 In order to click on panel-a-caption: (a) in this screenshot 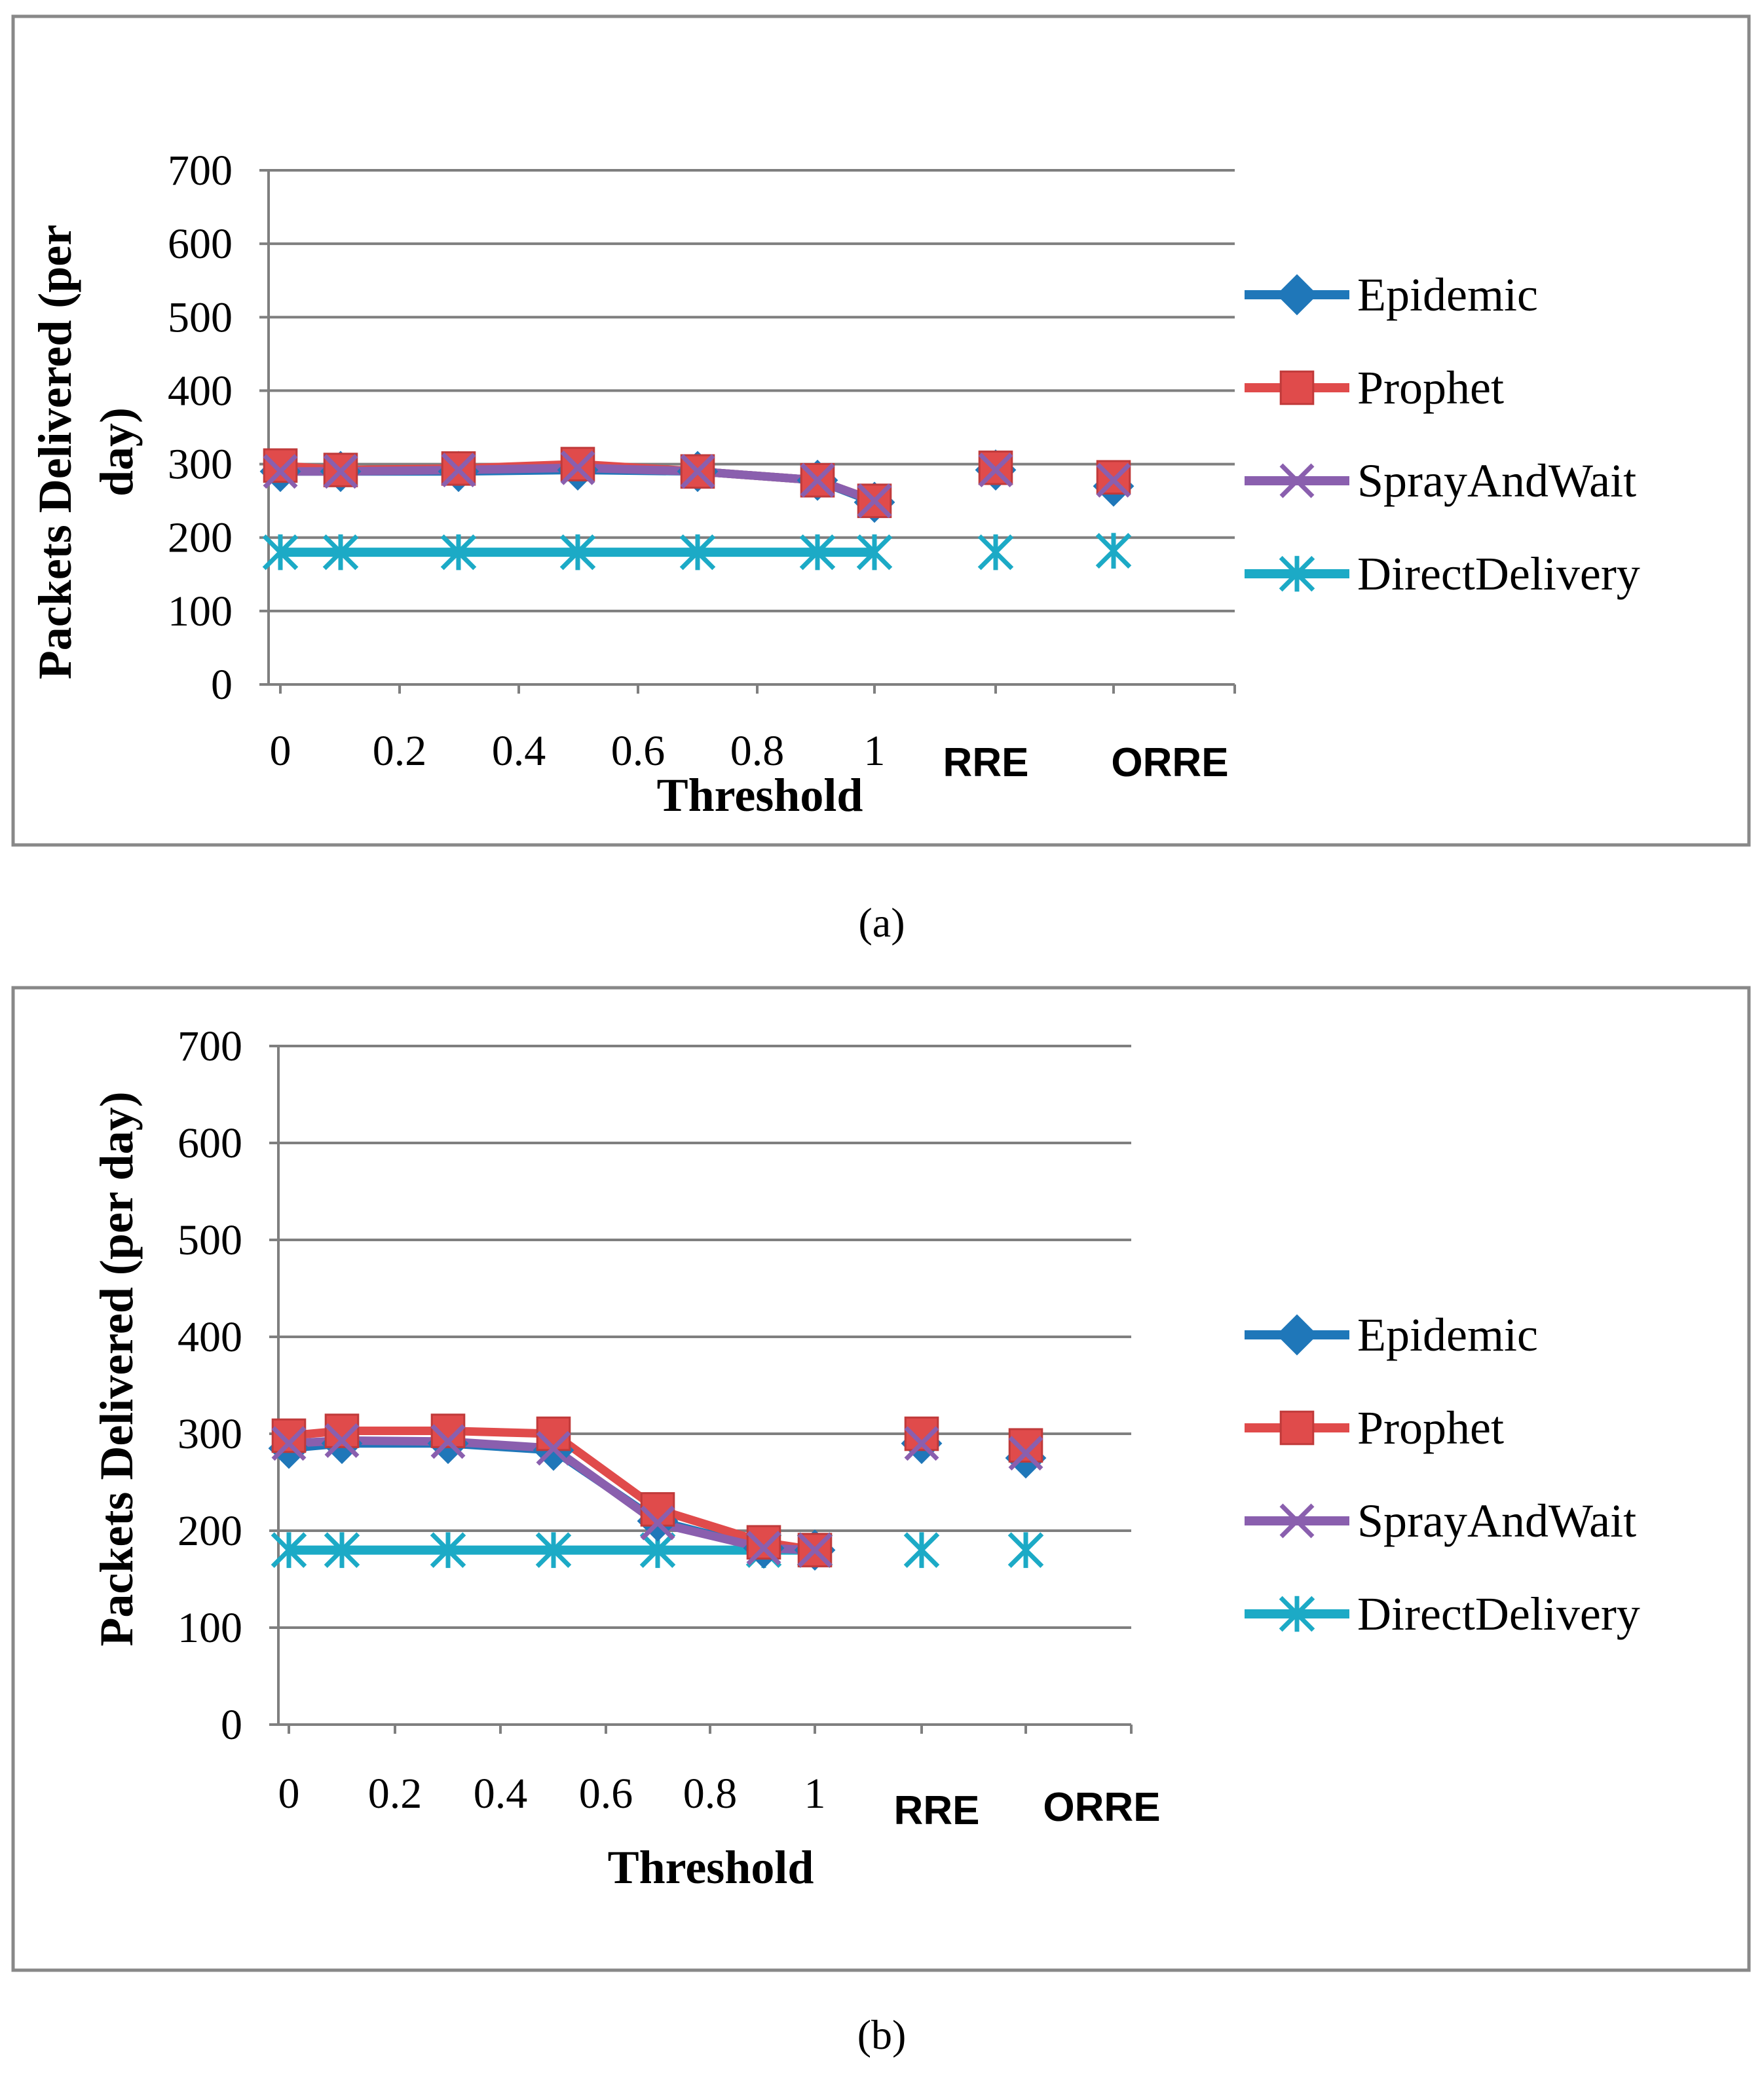, I will do `click(882, 922)`.